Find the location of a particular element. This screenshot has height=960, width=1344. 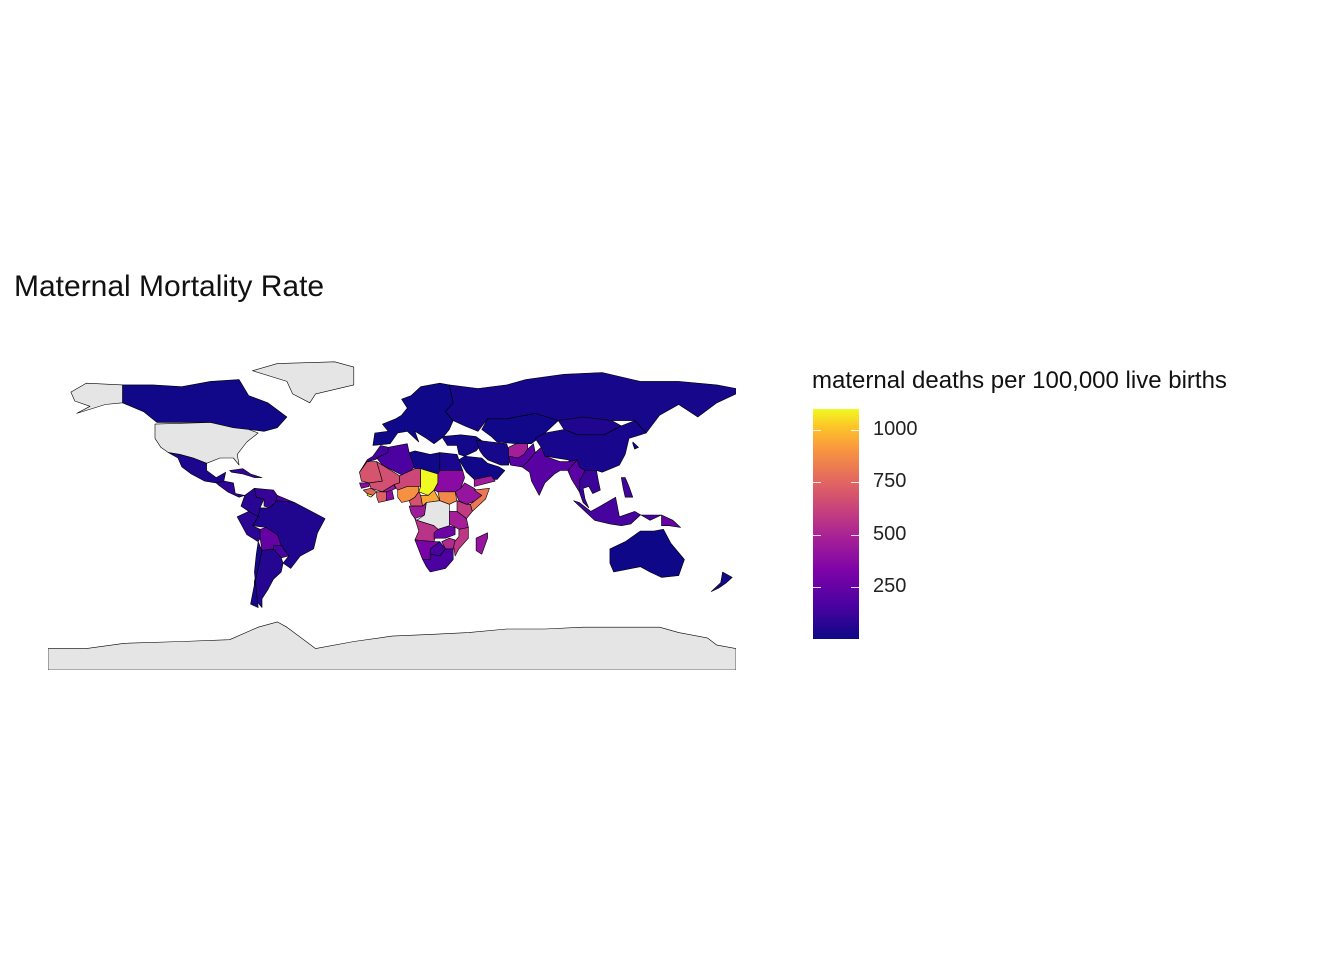

country-egypt is located at coordinates (451, 461).